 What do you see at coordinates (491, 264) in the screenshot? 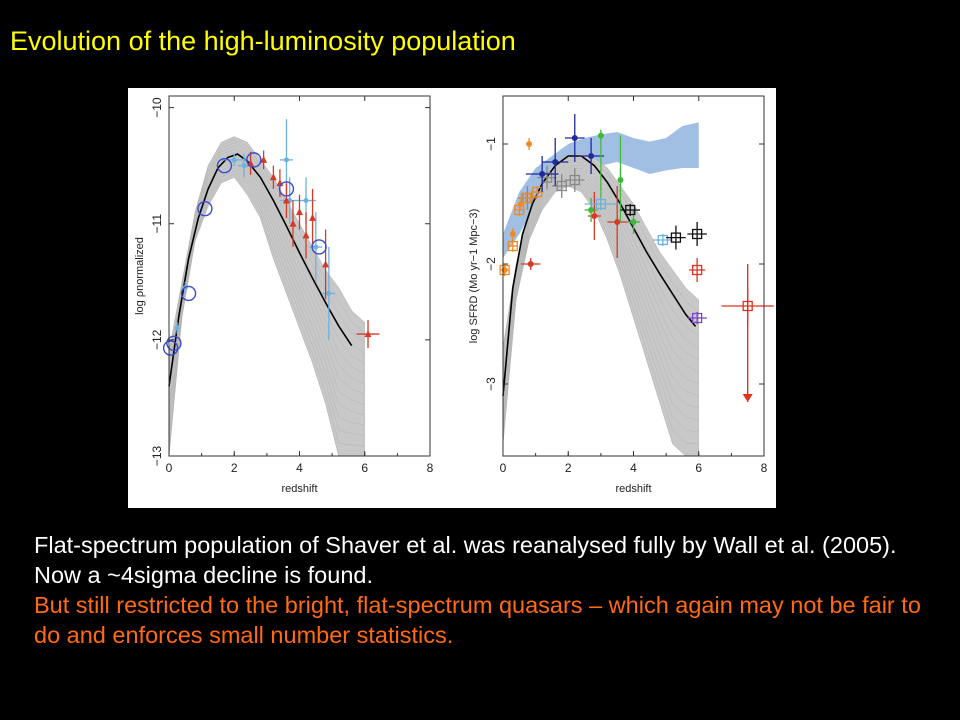
I see `y-tick-label: −2` at bounding box center [491, 264].